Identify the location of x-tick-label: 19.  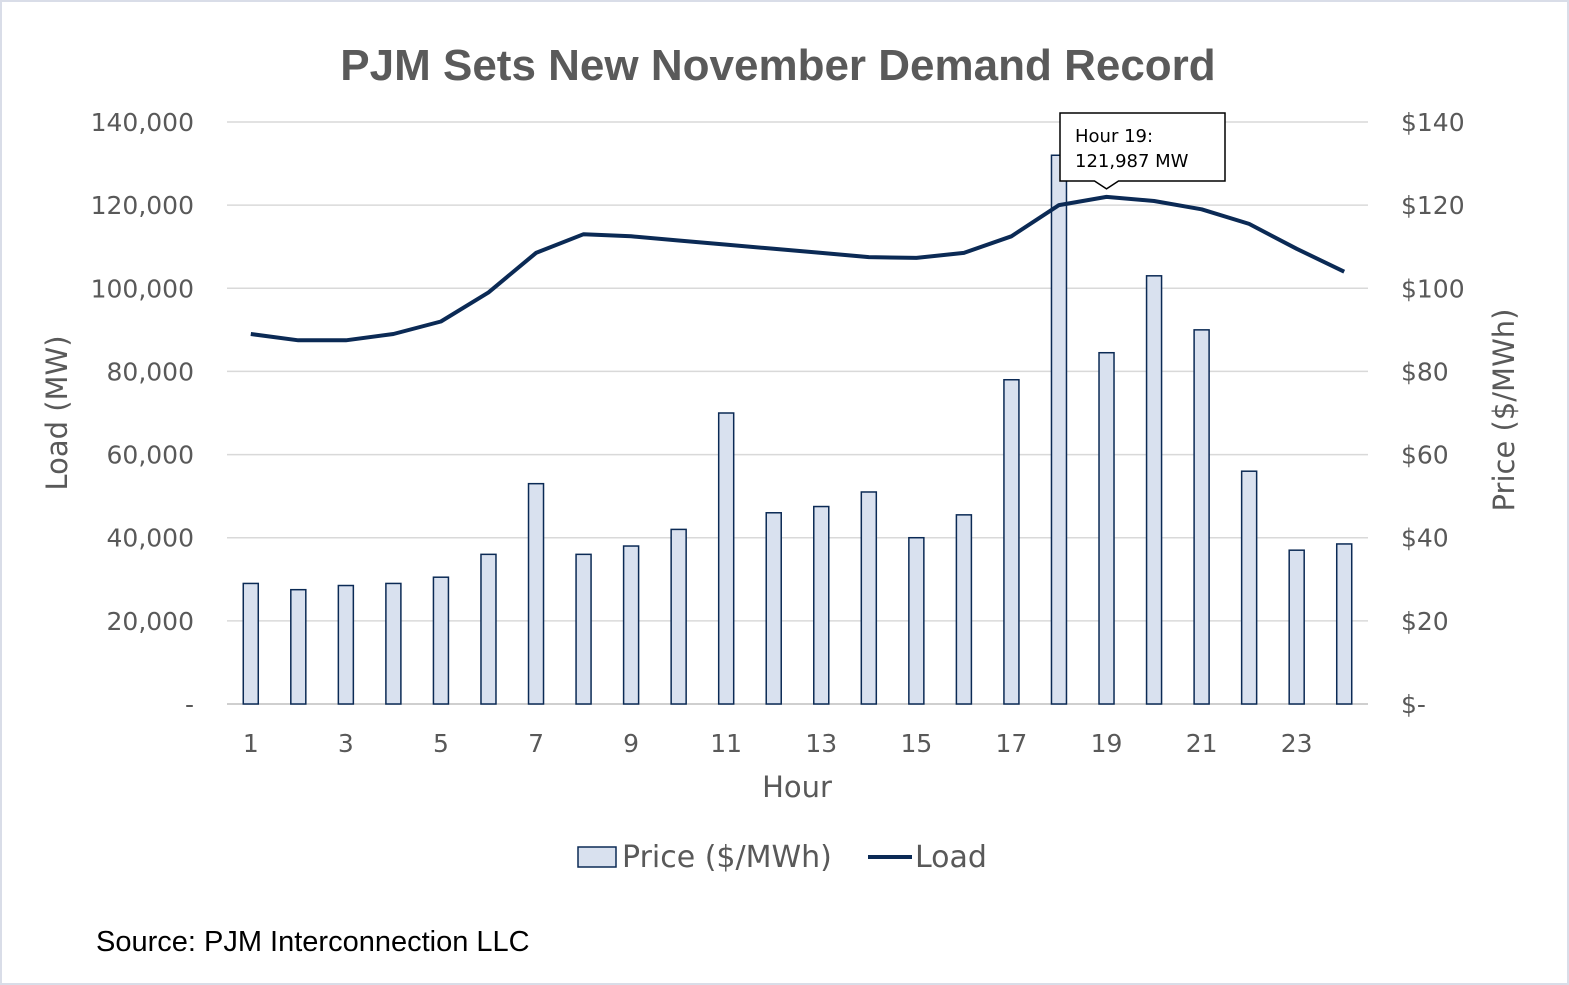
(1107, 743).